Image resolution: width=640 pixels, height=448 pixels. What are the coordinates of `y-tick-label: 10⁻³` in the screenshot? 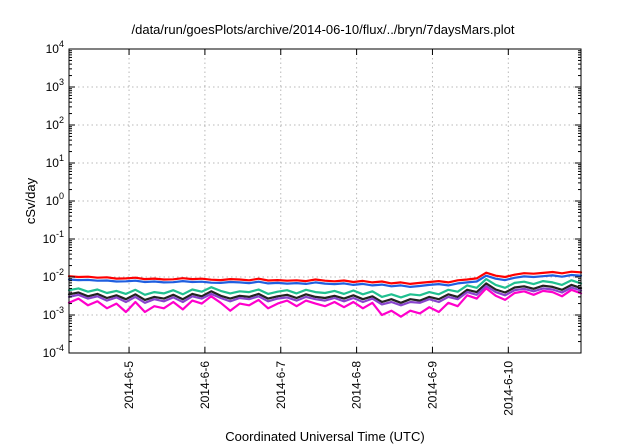 It's located at (53, 313).